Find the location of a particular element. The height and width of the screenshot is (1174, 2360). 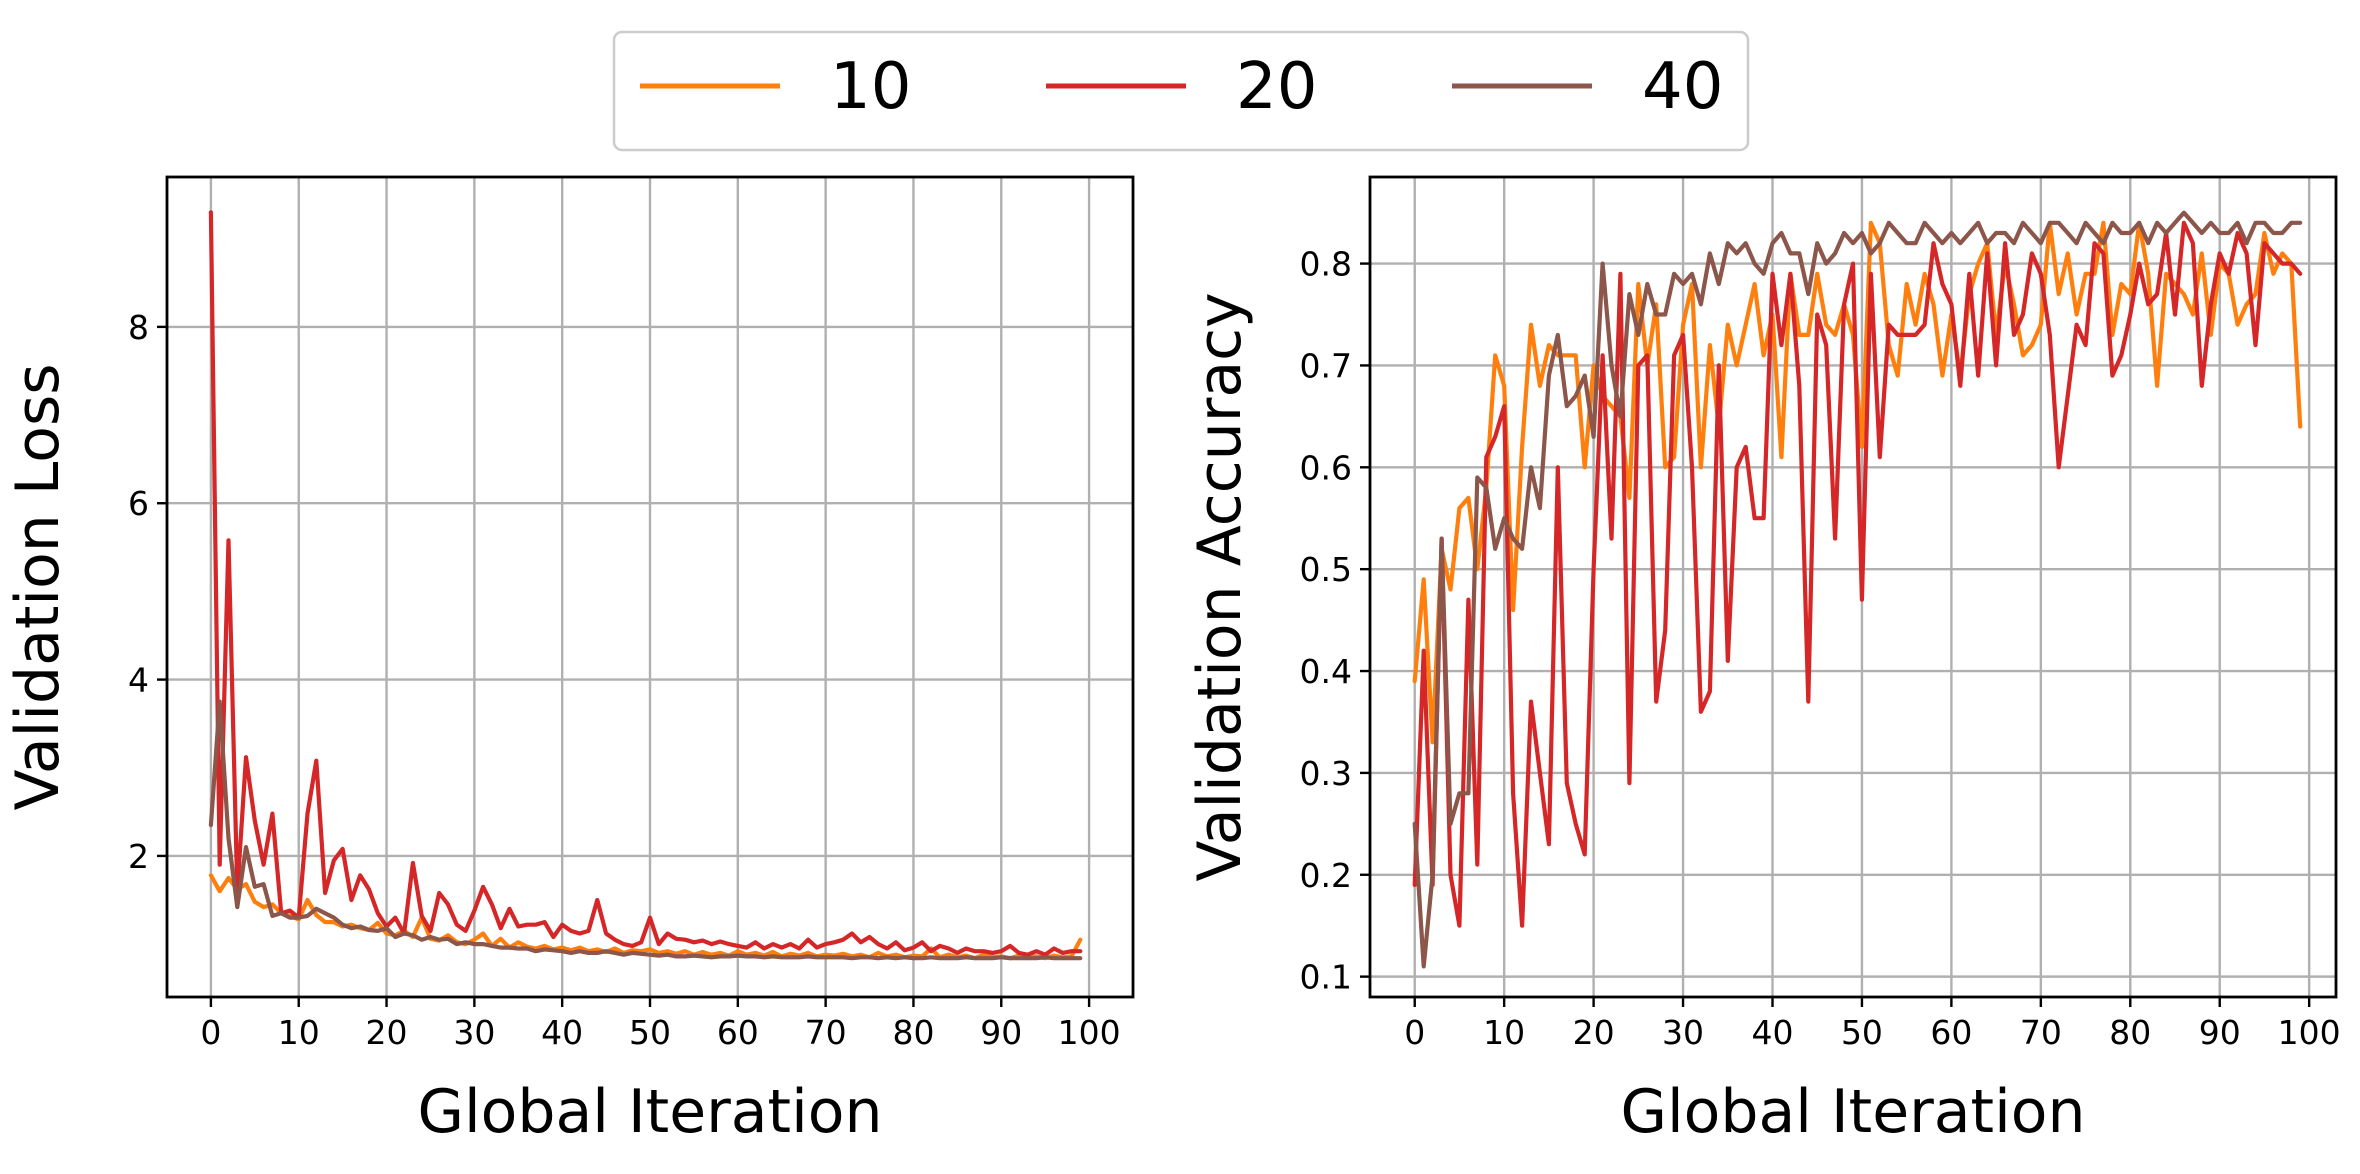

accuracy-x-tick-label: 40 is located at coordinates (1773, 1032).